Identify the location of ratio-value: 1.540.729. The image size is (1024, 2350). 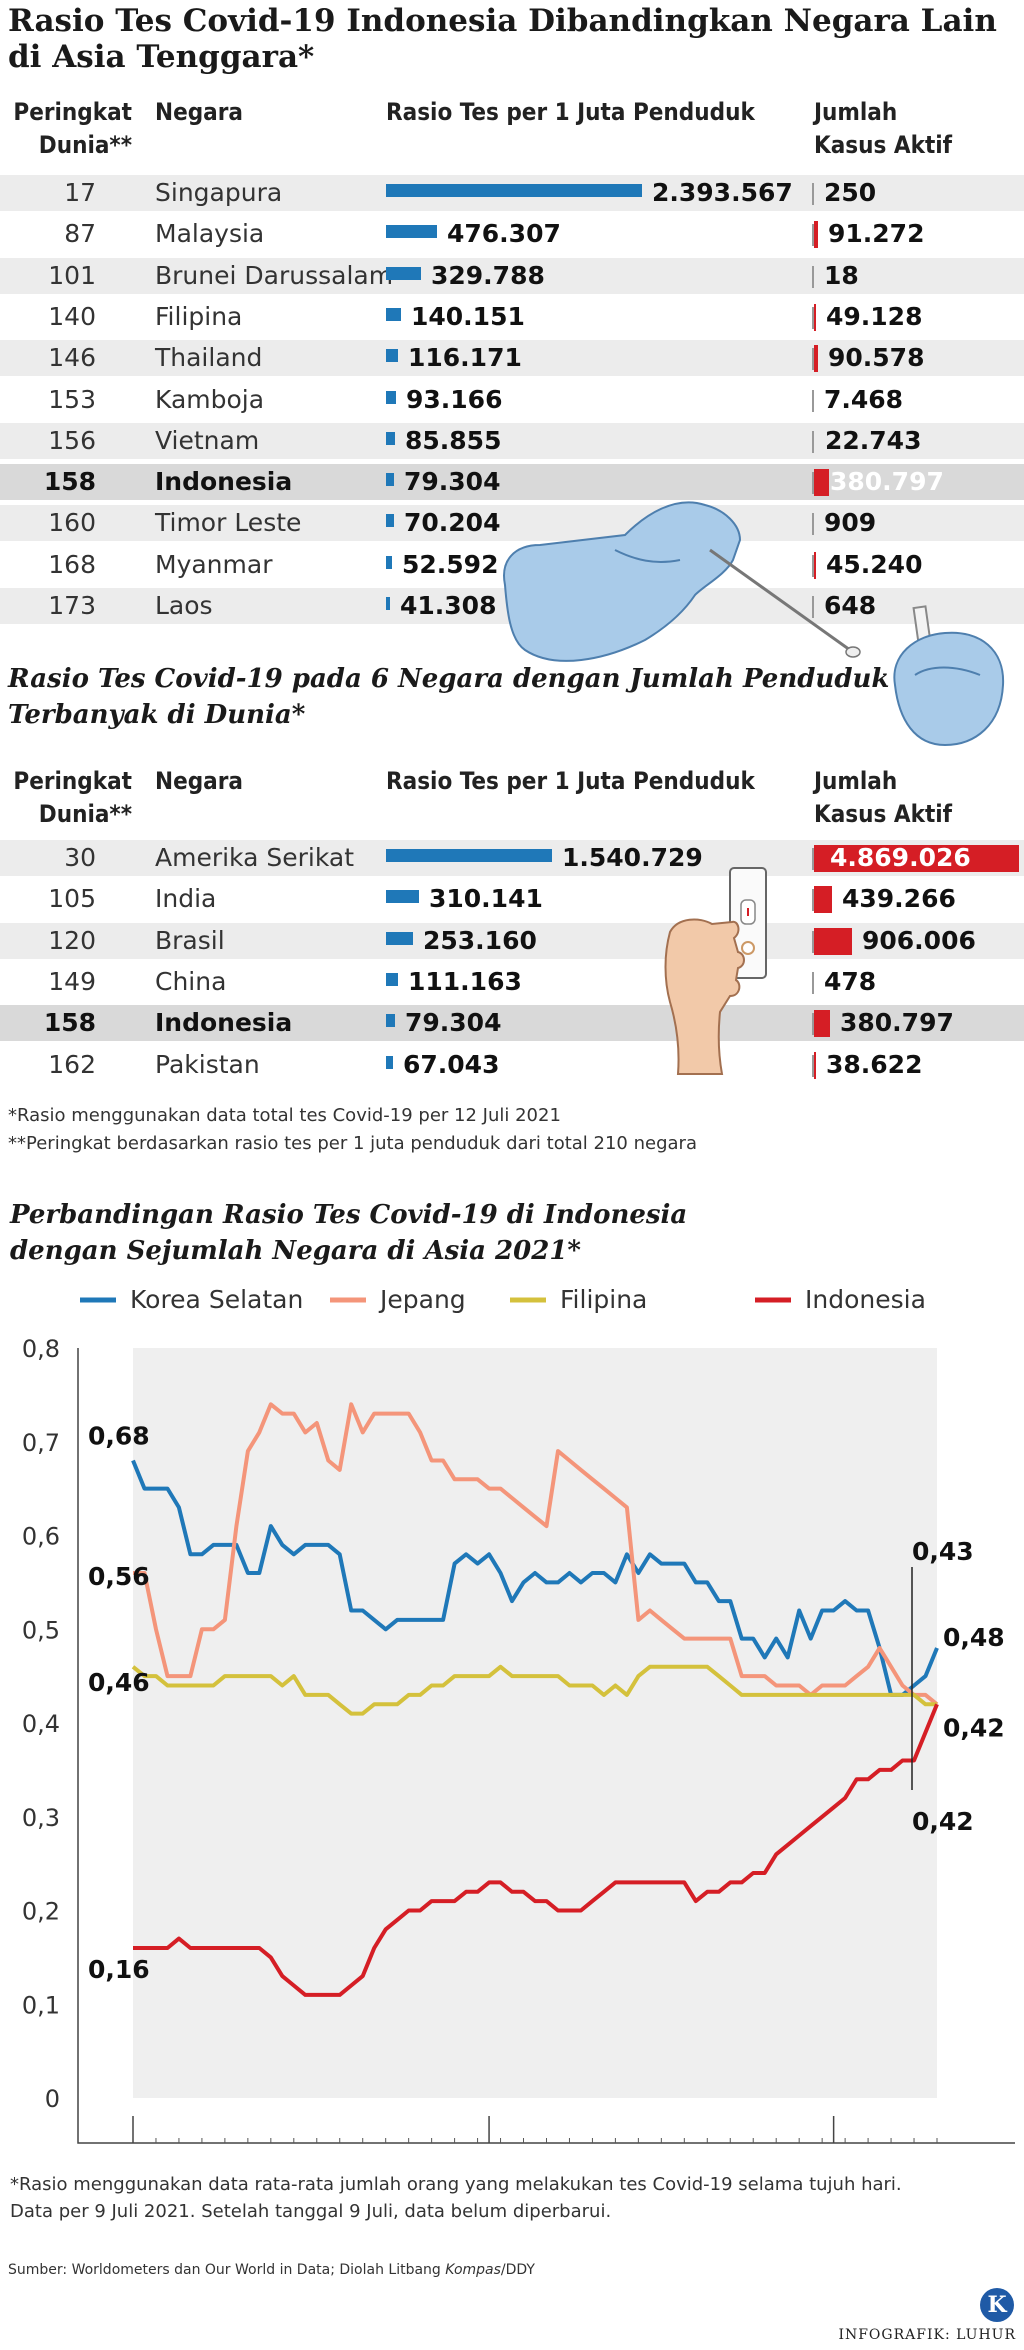
(632, 857).